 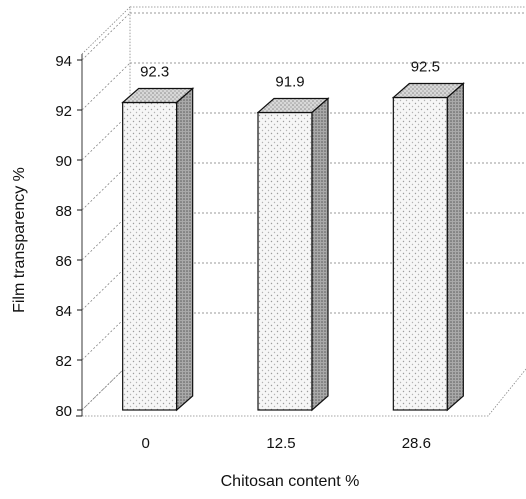 I want to click on y-tick-label: 92, so click(x=63, y=111).